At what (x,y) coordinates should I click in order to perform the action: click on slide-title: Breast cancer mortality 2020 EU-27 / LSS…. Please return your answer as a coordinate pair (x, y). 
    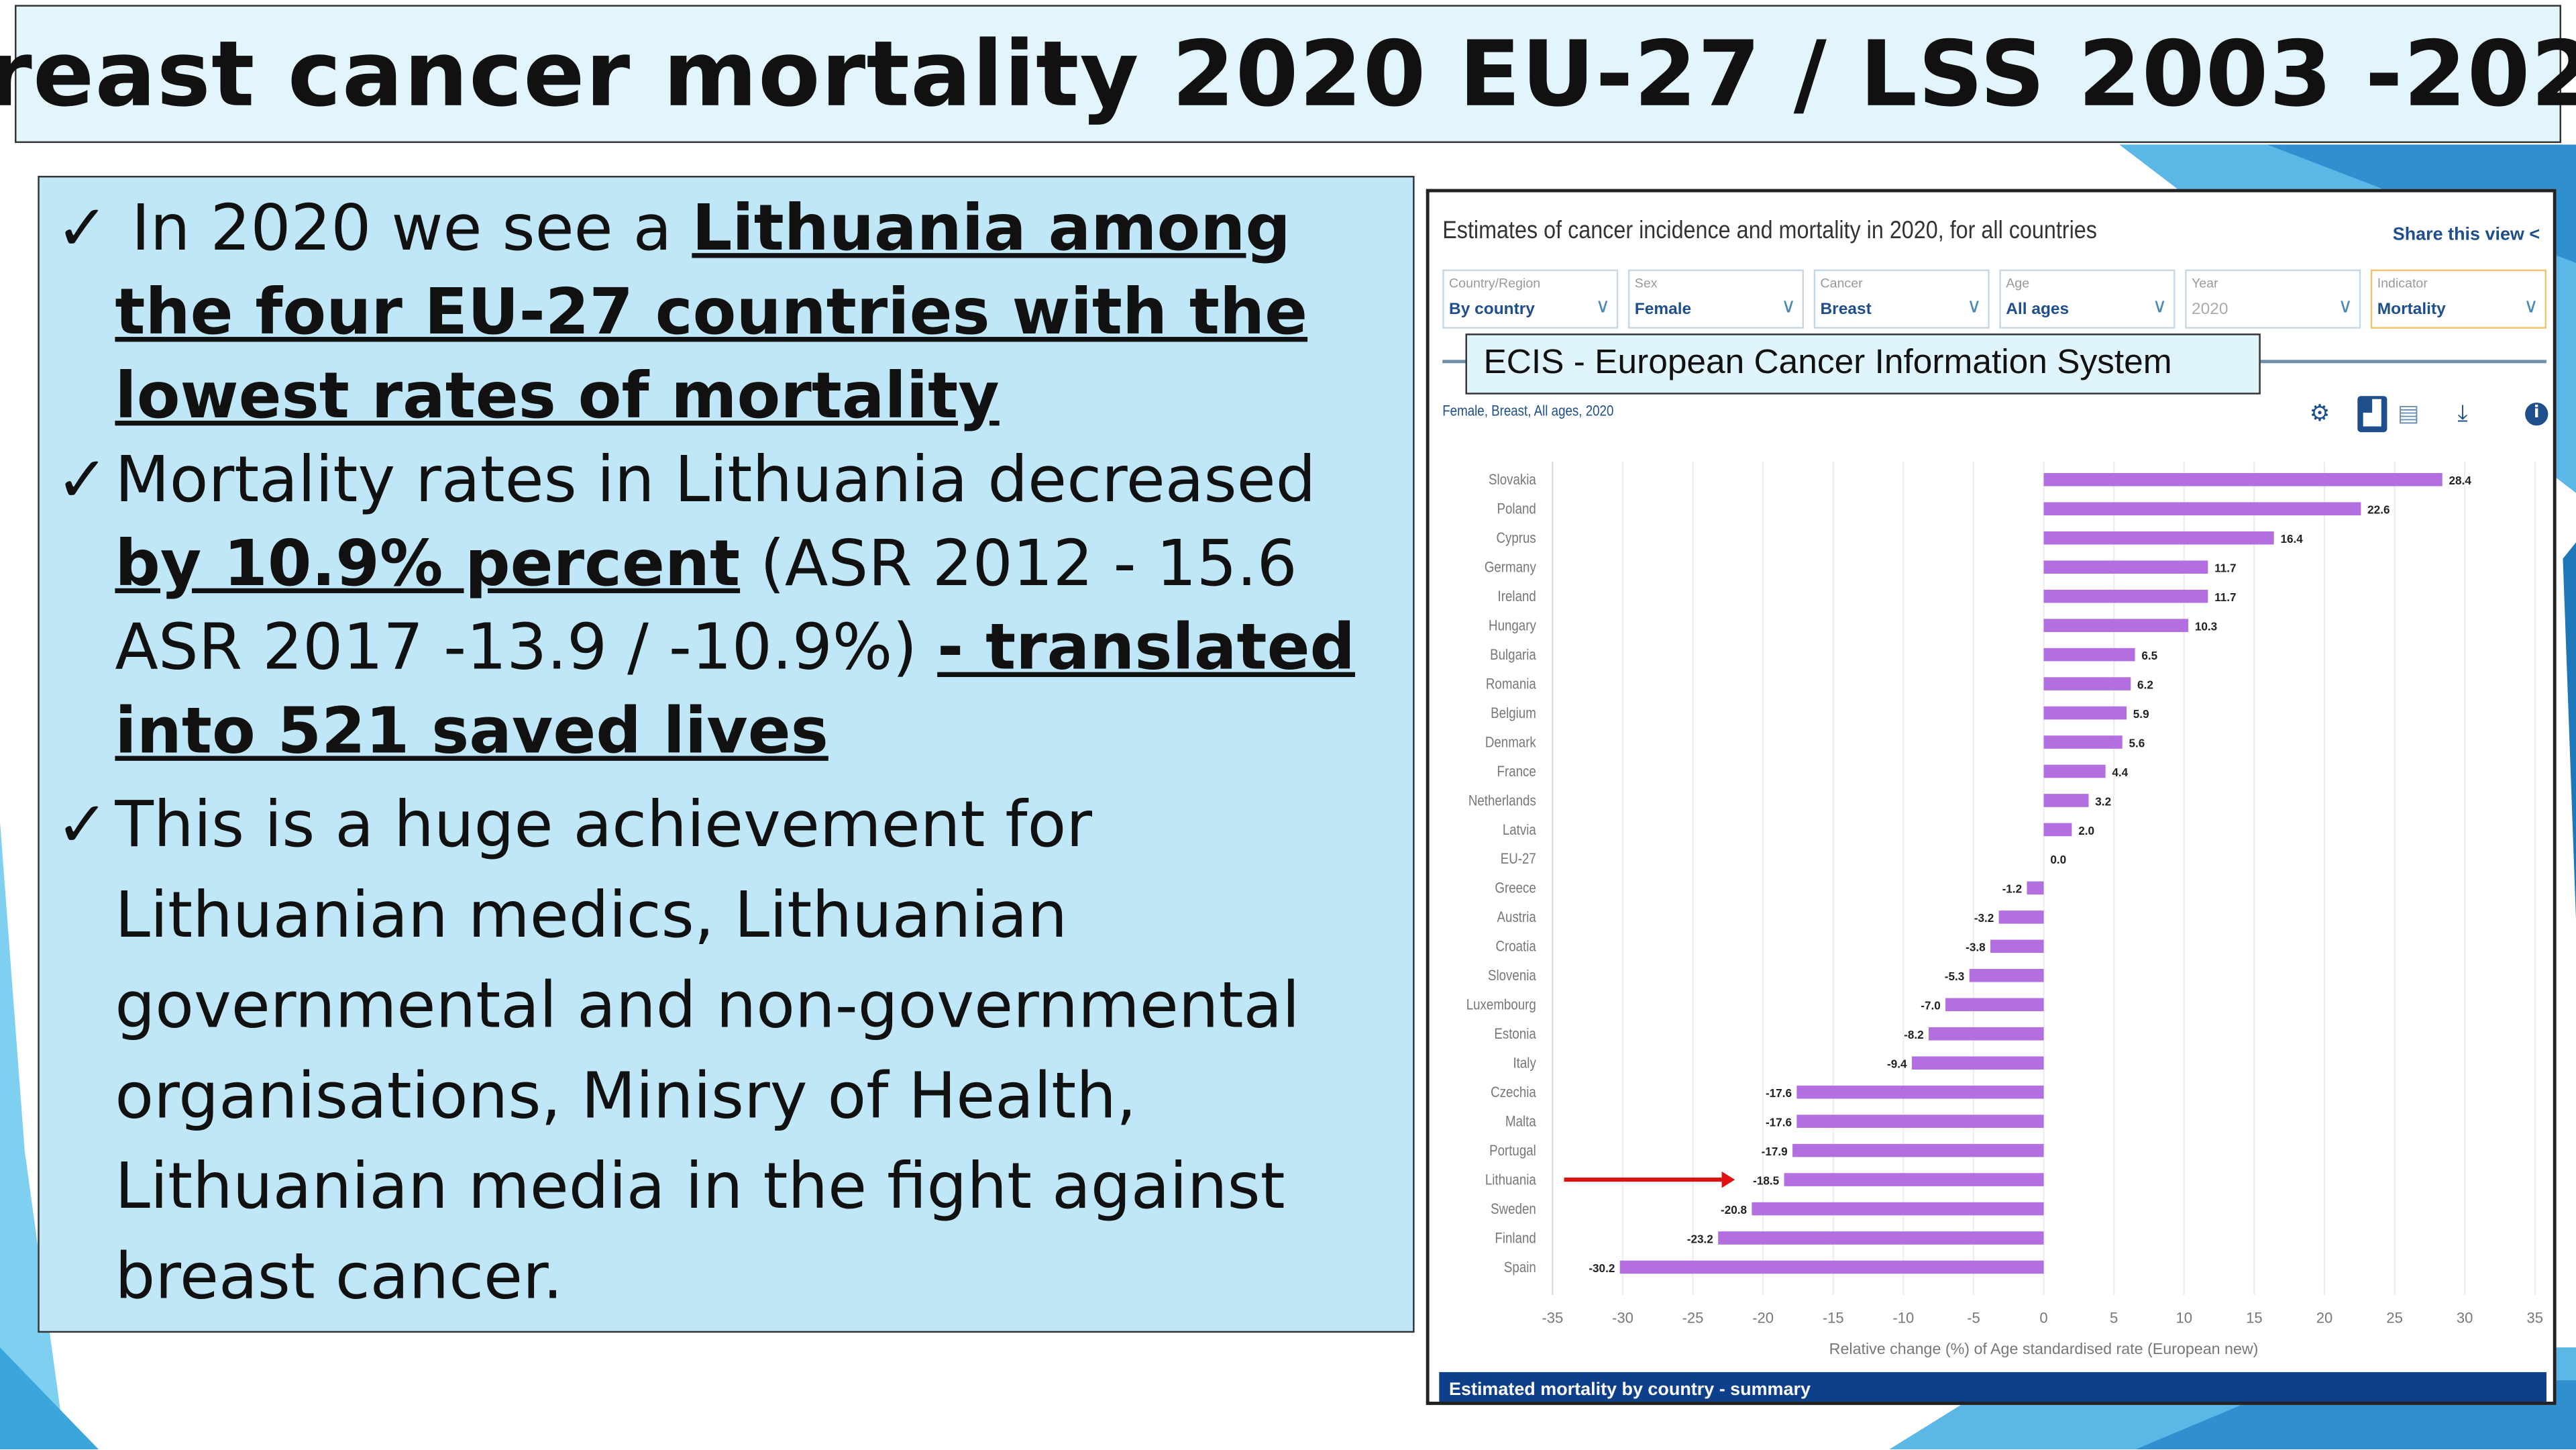
    Looking at the image, I should click on (1288, 74).